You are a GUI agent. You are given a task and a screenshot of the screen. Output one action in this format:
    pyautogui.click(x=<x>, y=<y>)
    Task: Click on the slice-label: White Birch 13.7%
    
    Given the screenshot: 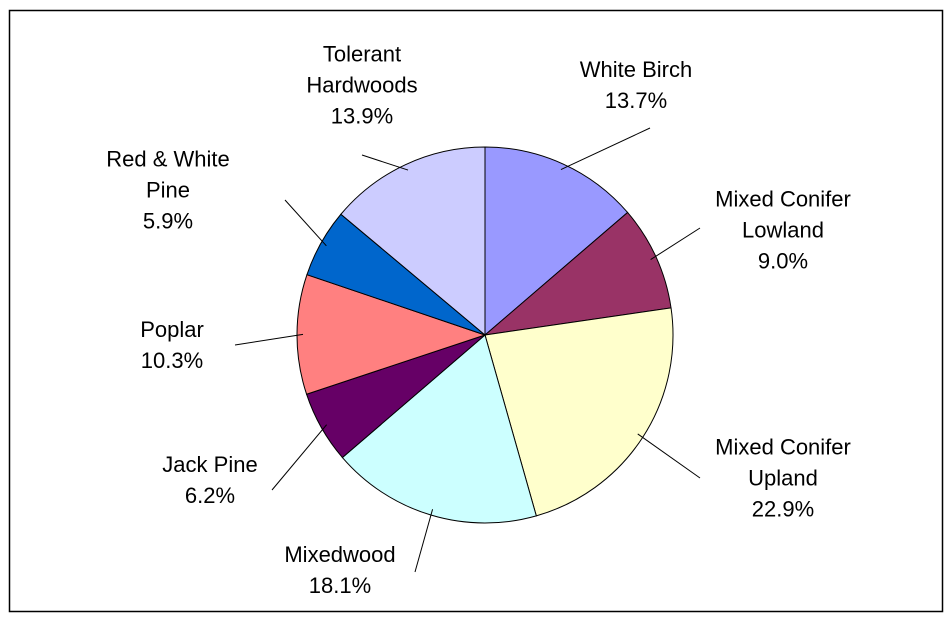 What is the action you would take?
    pyautogui.click(x=636, y=85)
    